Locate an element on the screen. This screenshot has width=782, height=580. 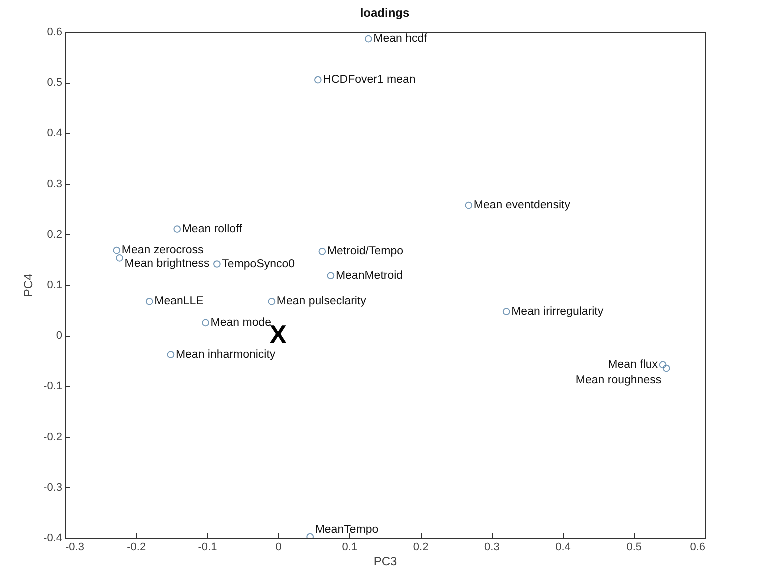
y-tick-label: -0.3 is located at coordinates (53, 488).